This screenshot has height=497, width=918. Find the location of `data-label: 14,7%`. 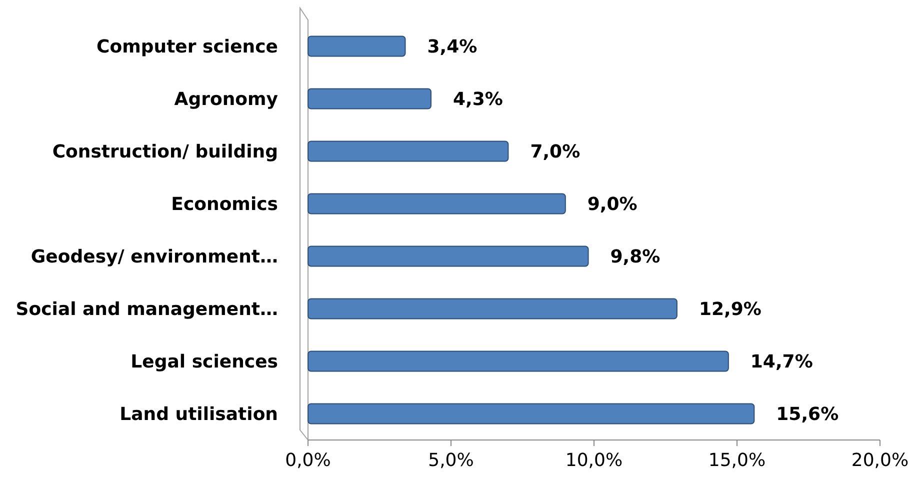

data-label: 14,7% is located at coordinates (781, 362).